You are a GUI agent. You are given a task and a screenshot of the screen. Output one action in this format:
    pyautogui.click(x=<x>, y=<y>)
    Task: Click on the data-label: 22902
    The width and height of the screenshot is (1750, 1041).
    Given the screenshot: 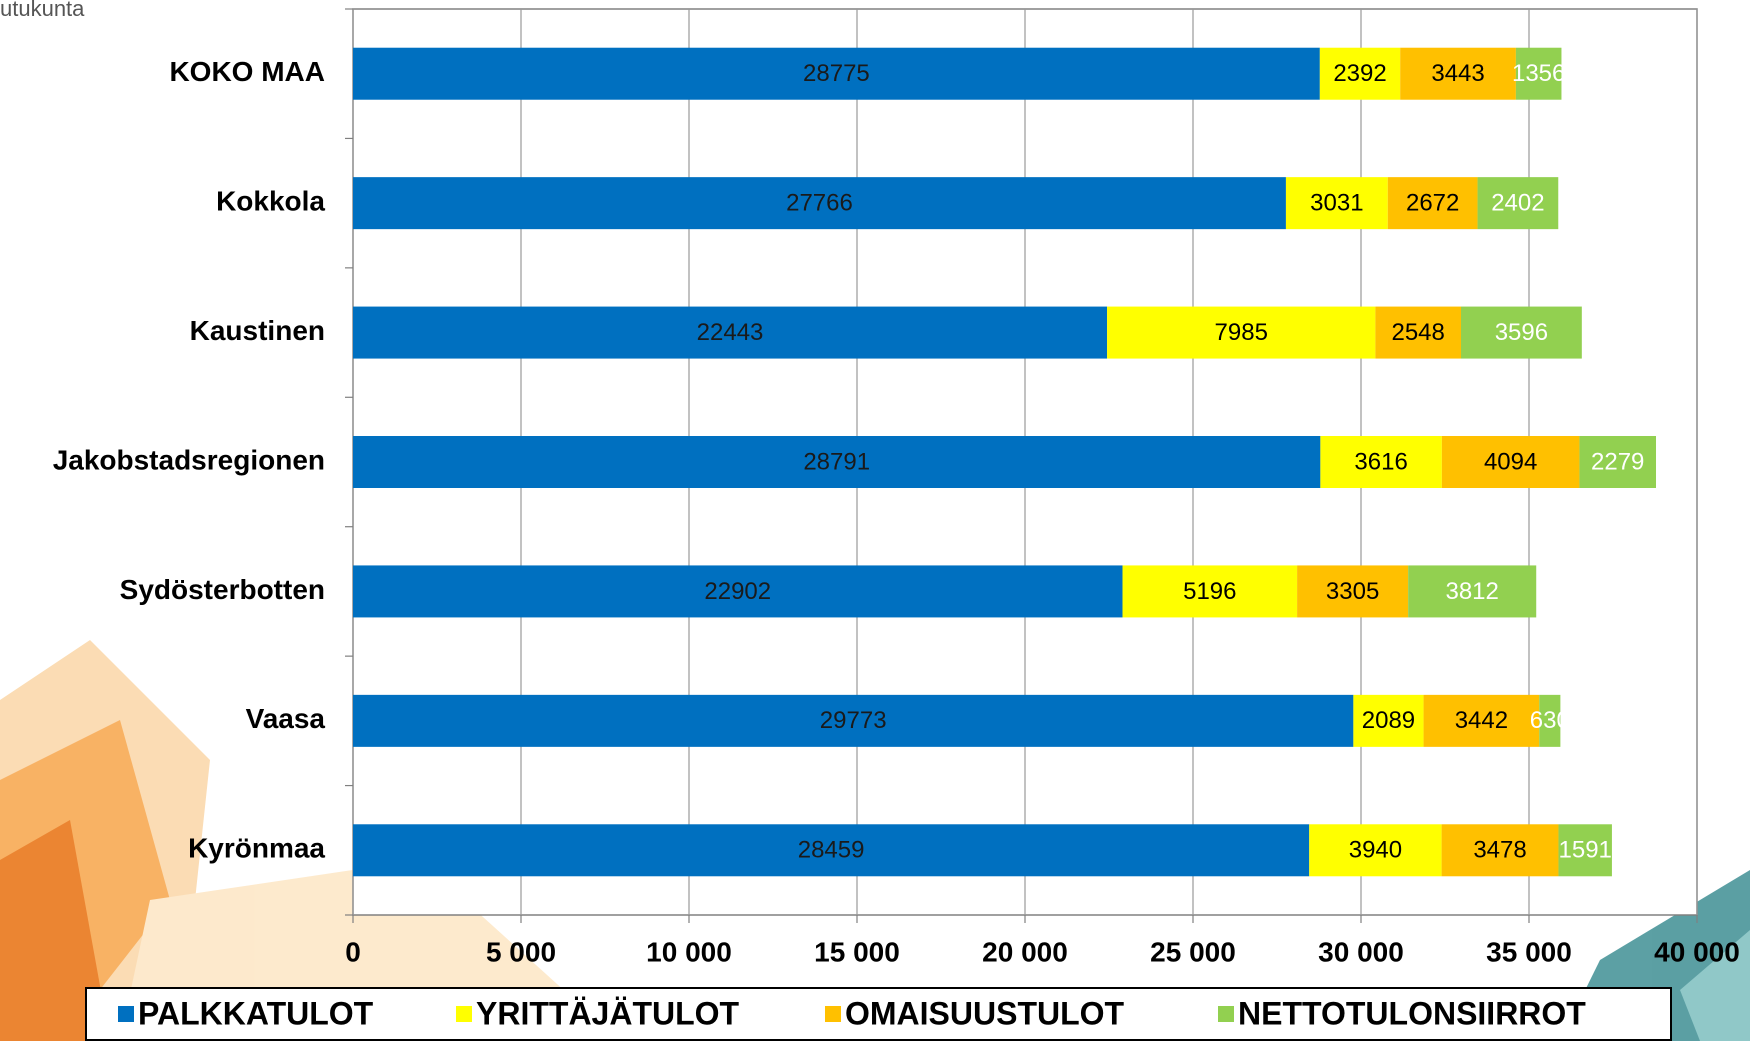 What is the action you would take?
    pyautogui.click(x=737, y=591)
    